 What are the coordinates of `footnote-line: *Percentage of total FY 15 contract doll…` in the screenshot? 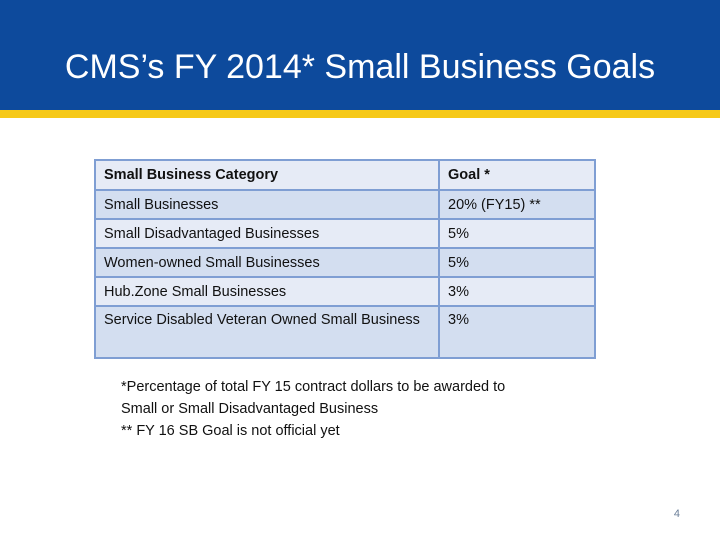 It's located at (313, 387).